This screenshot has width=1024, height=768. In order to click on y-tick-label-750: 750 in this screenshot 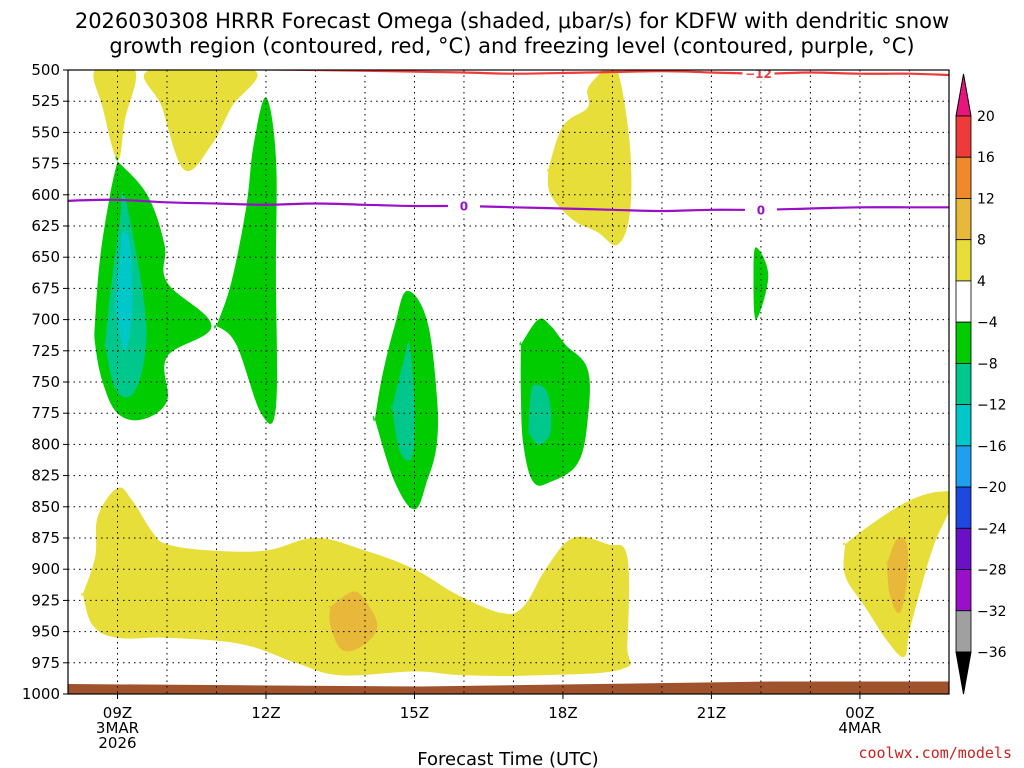, I will do `click(45, 382)`.